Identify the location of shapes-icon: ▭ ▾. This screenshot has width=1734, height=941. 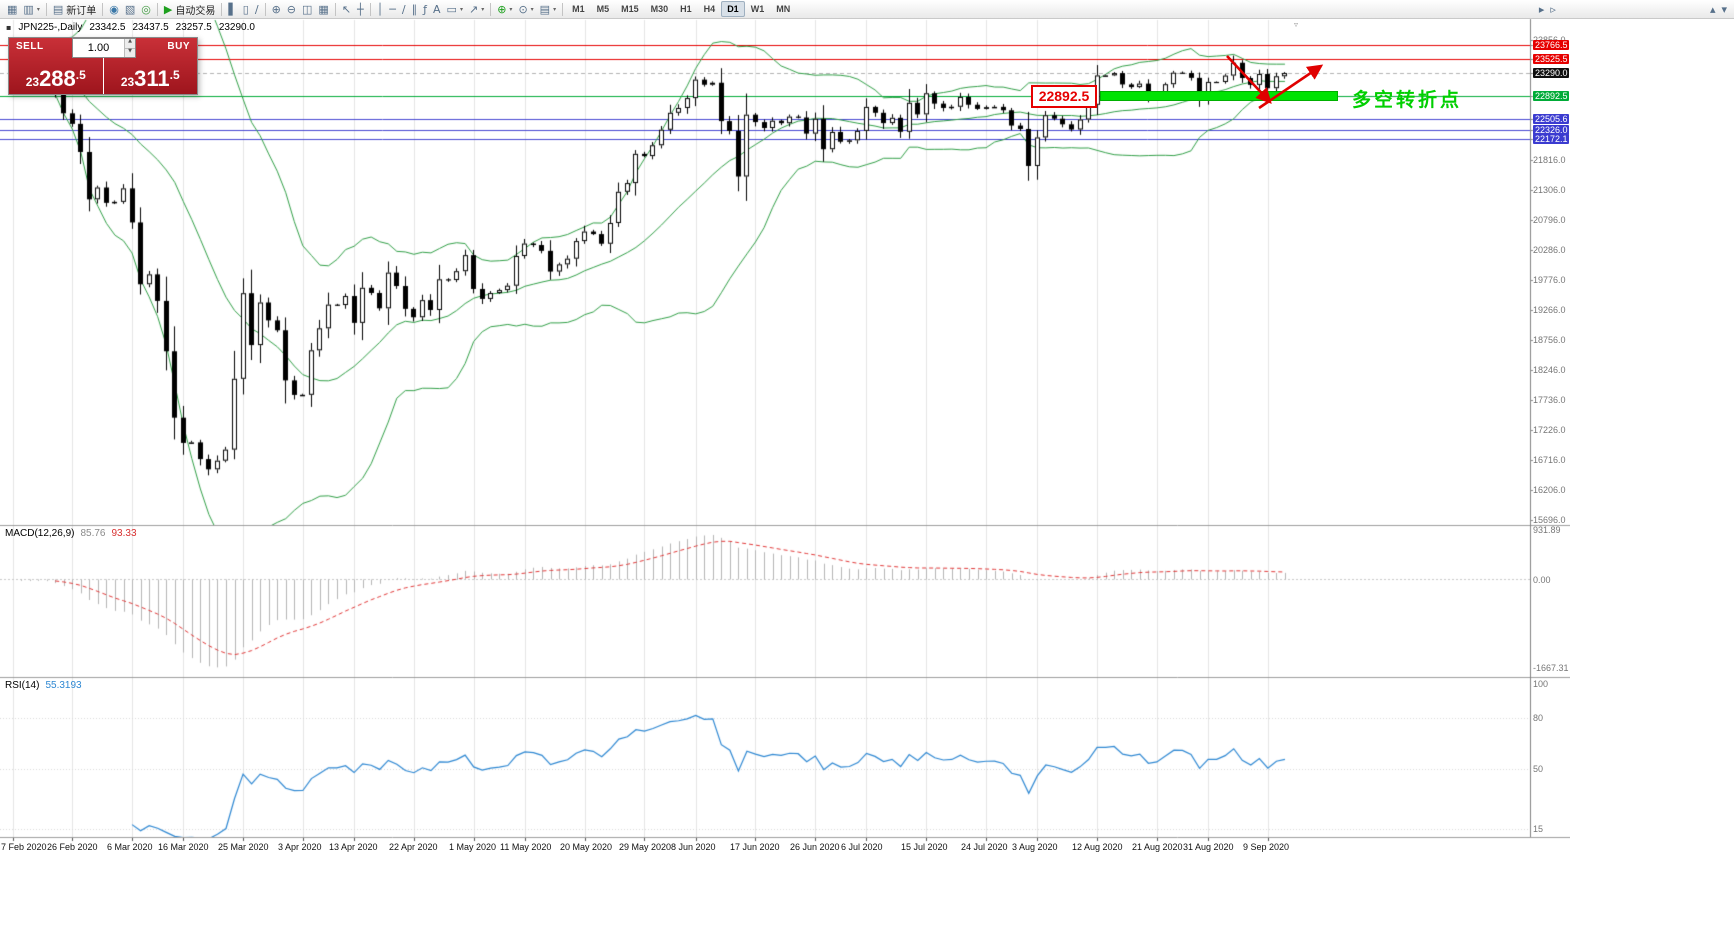
(455, 9).